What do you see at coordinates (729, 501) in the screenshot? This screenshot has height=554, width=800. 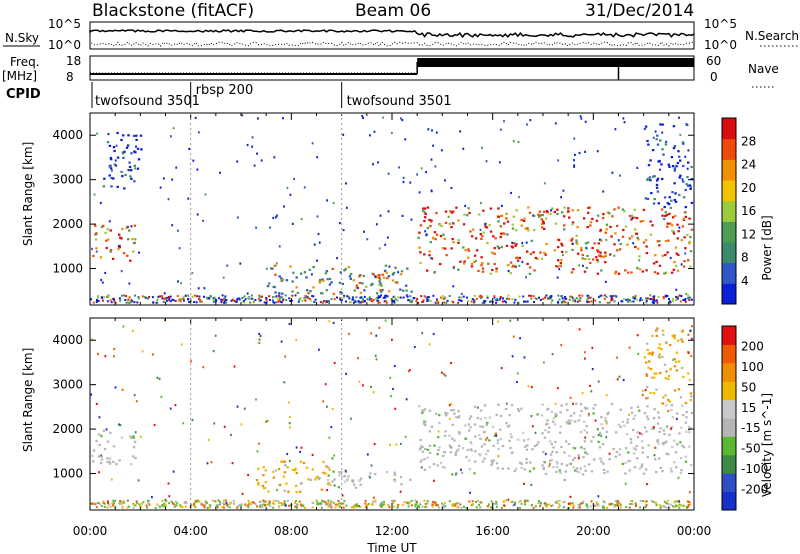 I see `colorbar-swatch` at bounding box center [729, 501].